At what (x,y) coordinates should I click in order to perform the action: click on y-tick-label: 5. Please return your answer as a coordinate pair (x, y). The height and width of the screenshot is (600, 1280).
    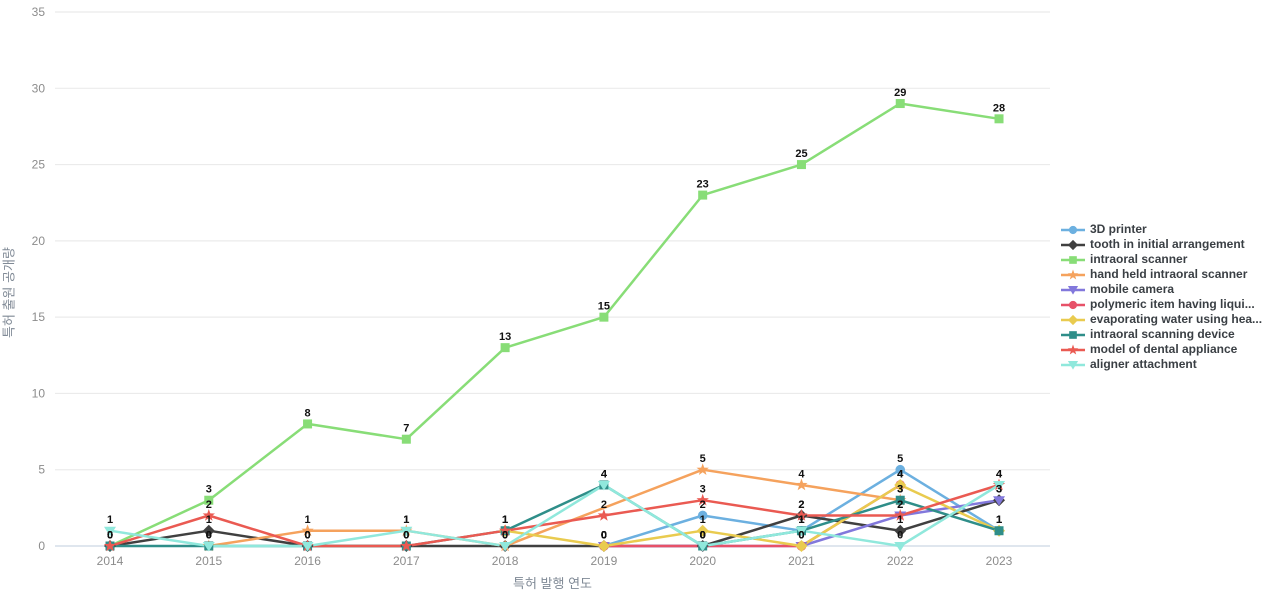
    Looking at the image, I should click on (41, 470).